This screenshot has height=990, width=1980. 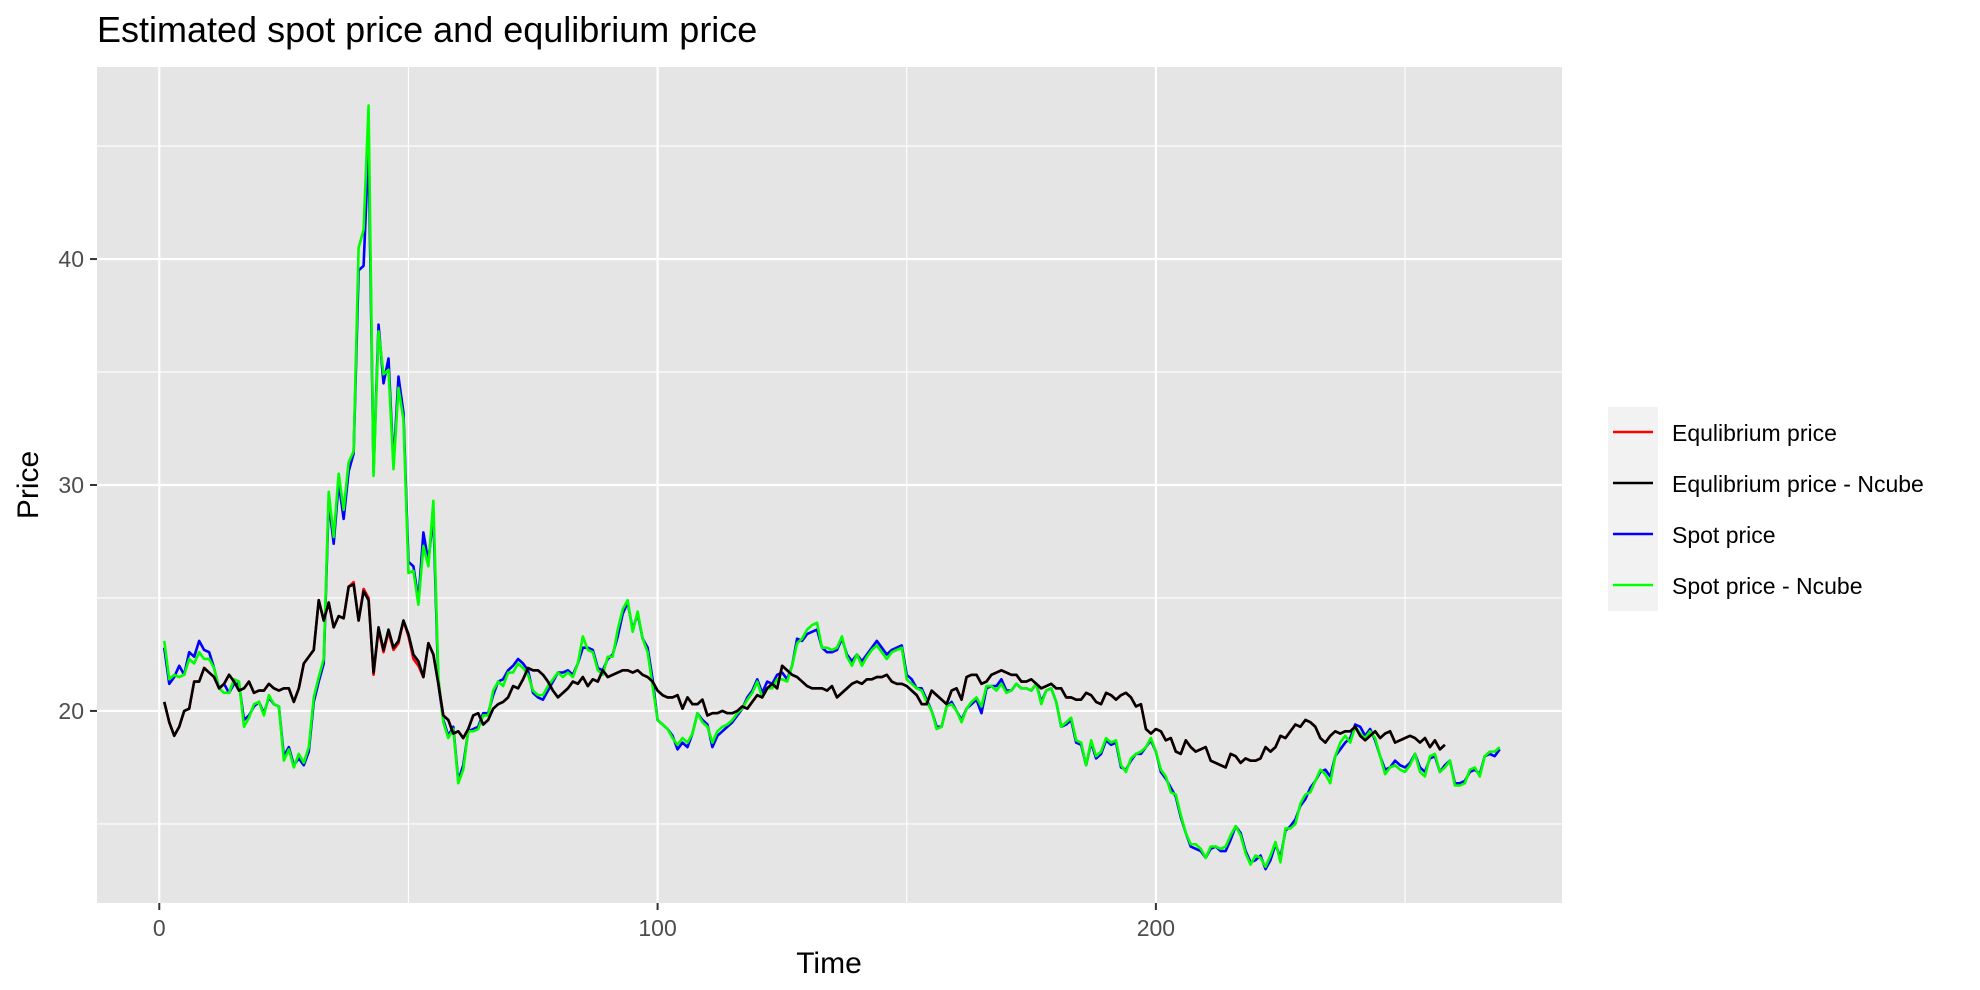 I want to click on legend-label-equlibrium-price: Equlibrium price, so click(x=1754, y=433).